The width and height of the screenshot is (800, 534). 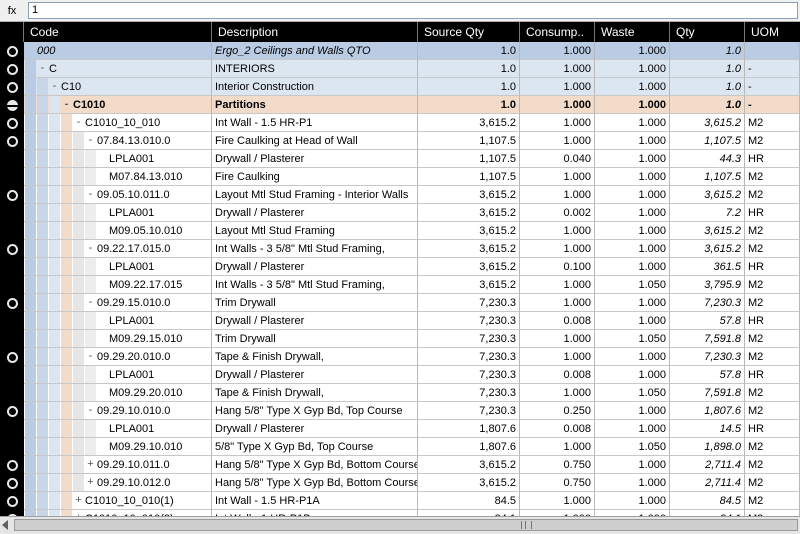 I want to click on column-header-description: Description, so click(x=315, y=32).